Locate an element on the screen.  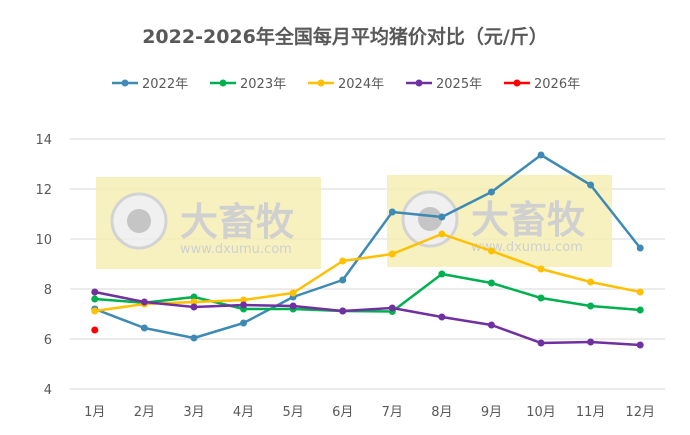
x-tick-label: 8月 is located at coordinates (441, 412).